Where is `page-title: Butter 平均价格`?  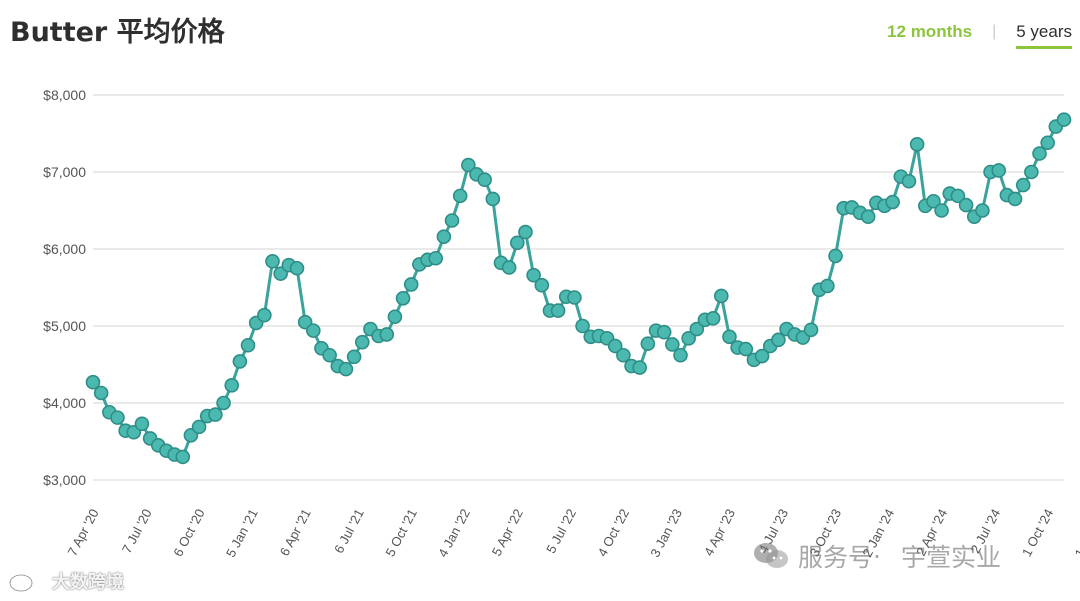 page-title: Butter 平均价格 is located at coordinates (117, 32).